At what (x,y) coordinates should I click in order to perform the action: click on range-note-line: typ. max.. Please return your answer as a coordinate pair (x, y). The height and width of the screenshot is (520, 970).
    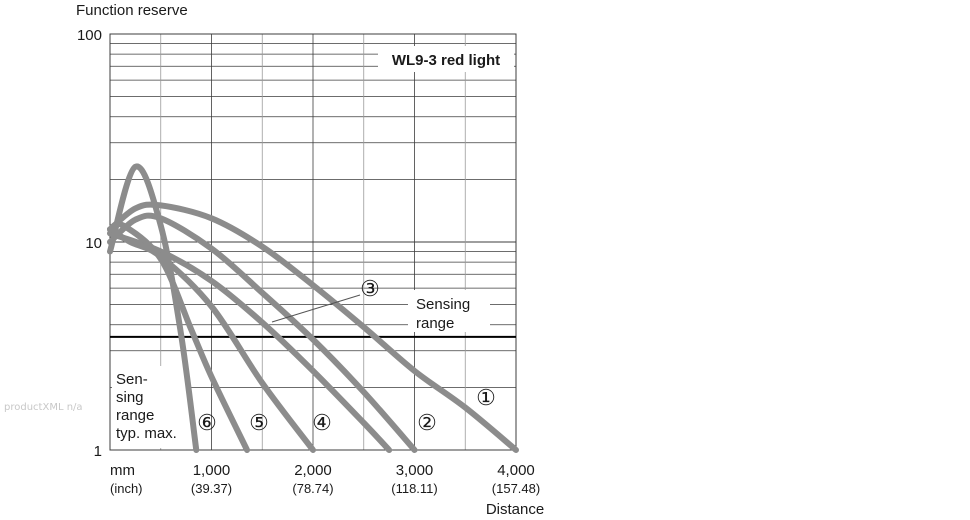
    Looking at the image, I should click on (146, 433).